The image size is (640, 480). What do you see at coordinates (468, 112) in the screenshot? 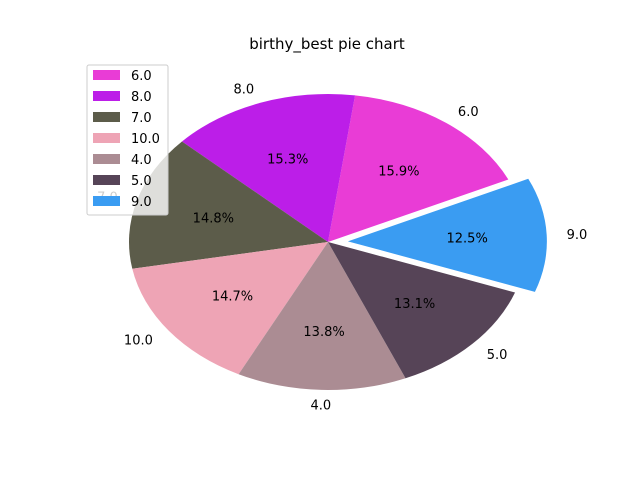
I see `slice-label-6.0: 6.0` at bounding box center [468, 112].